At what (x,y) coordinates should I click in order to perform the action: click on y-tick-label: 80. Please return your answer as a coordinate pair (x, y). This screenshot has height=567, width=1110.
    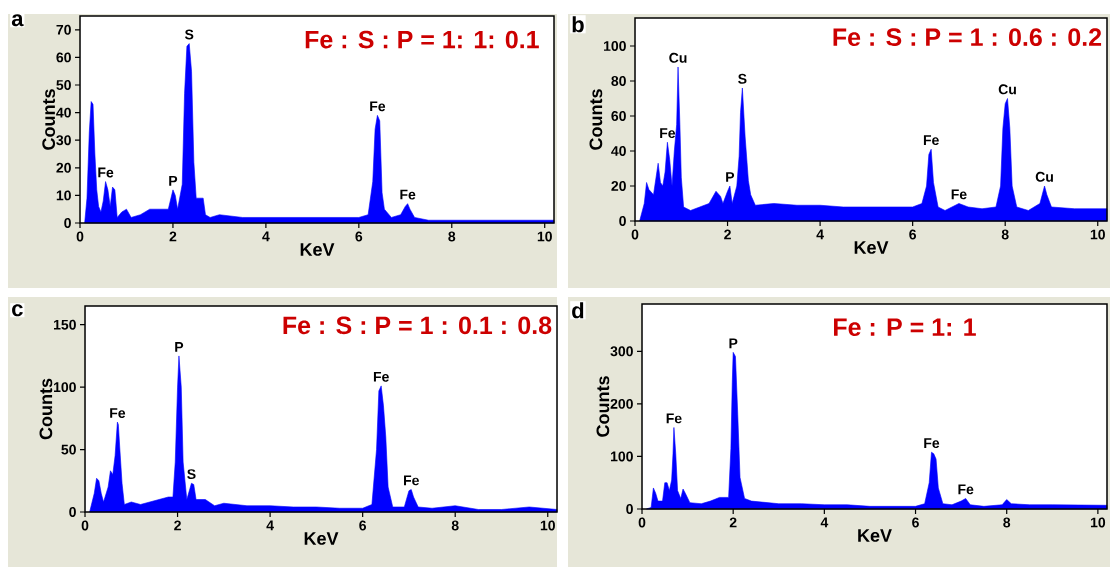
    Looking at the image, I should click on (618, 81).